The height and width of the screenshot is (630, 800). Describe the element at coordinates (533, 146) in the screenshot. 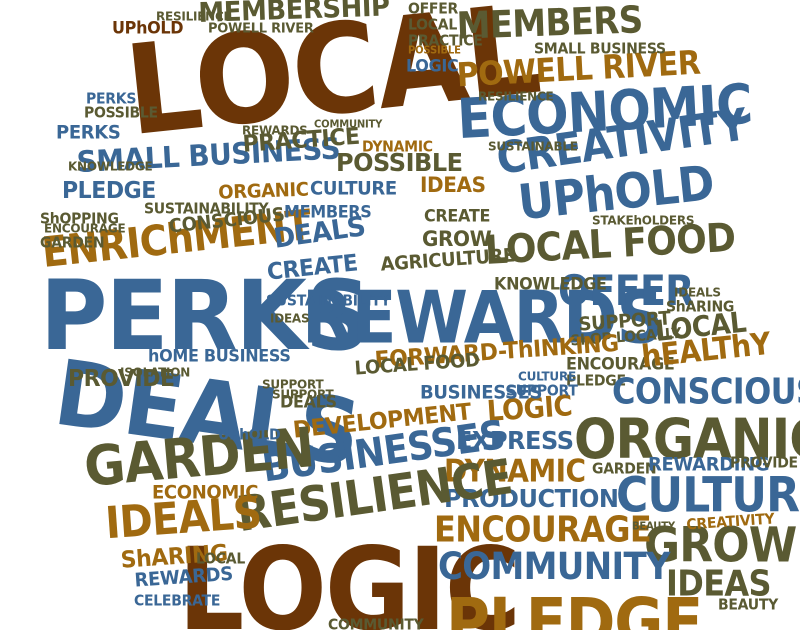

I see `cloud-word: SUSTAINABLE` at that location.